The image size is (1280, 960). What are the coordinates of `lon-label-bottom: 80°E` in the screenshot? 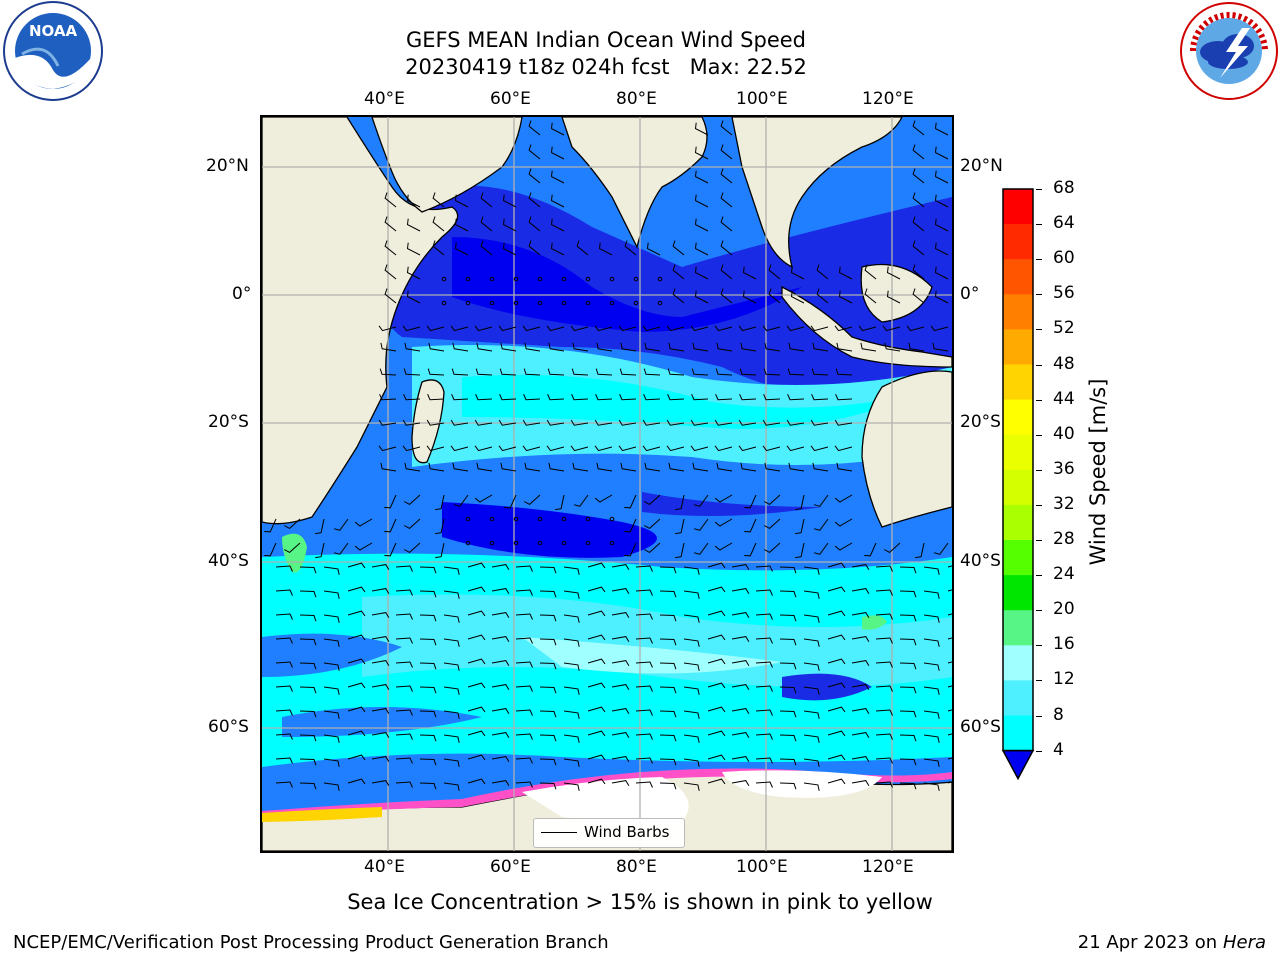 It's located at (636, 867).